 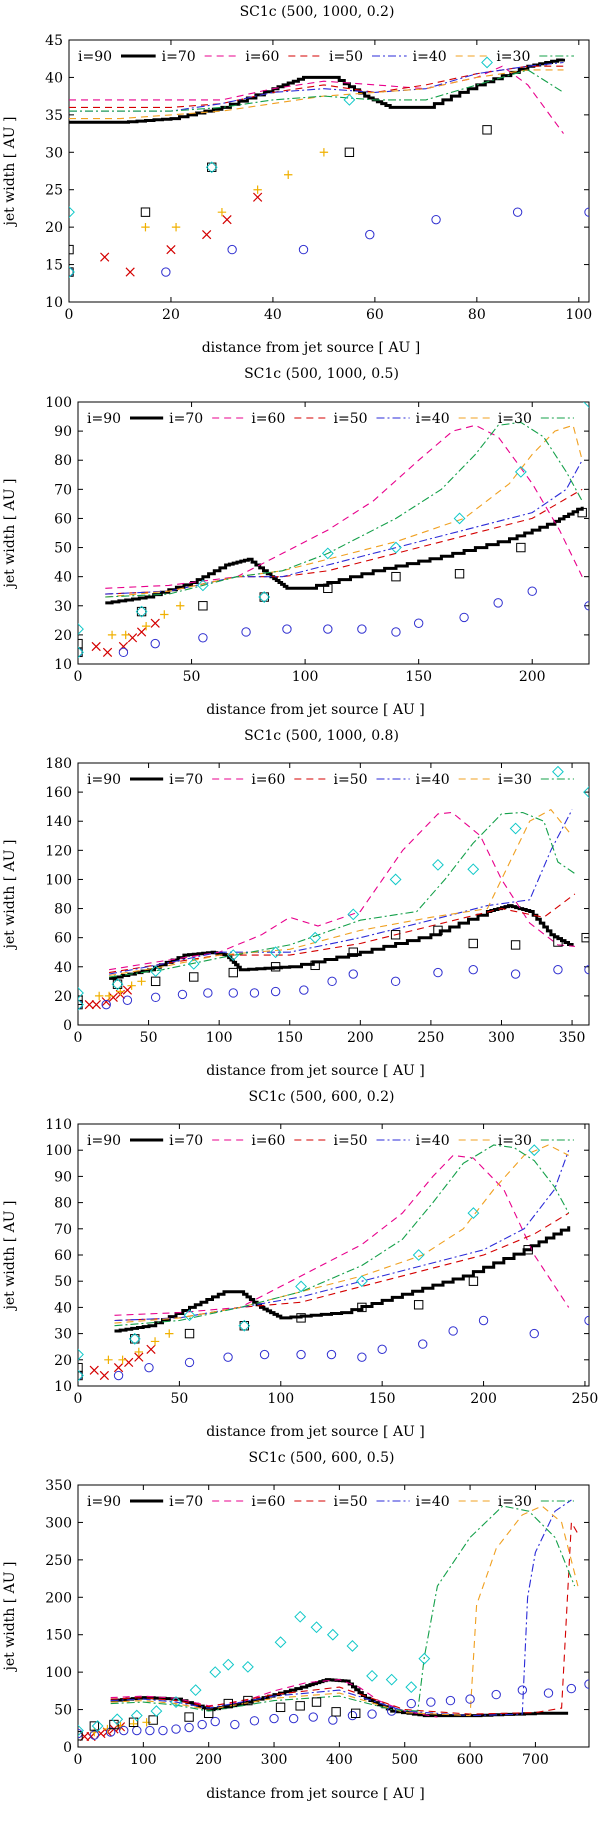 What do you see at coordinates (268, 1502) in the screenshot?
I see `legend-label: i=60` at bounding box center [268, 1502].